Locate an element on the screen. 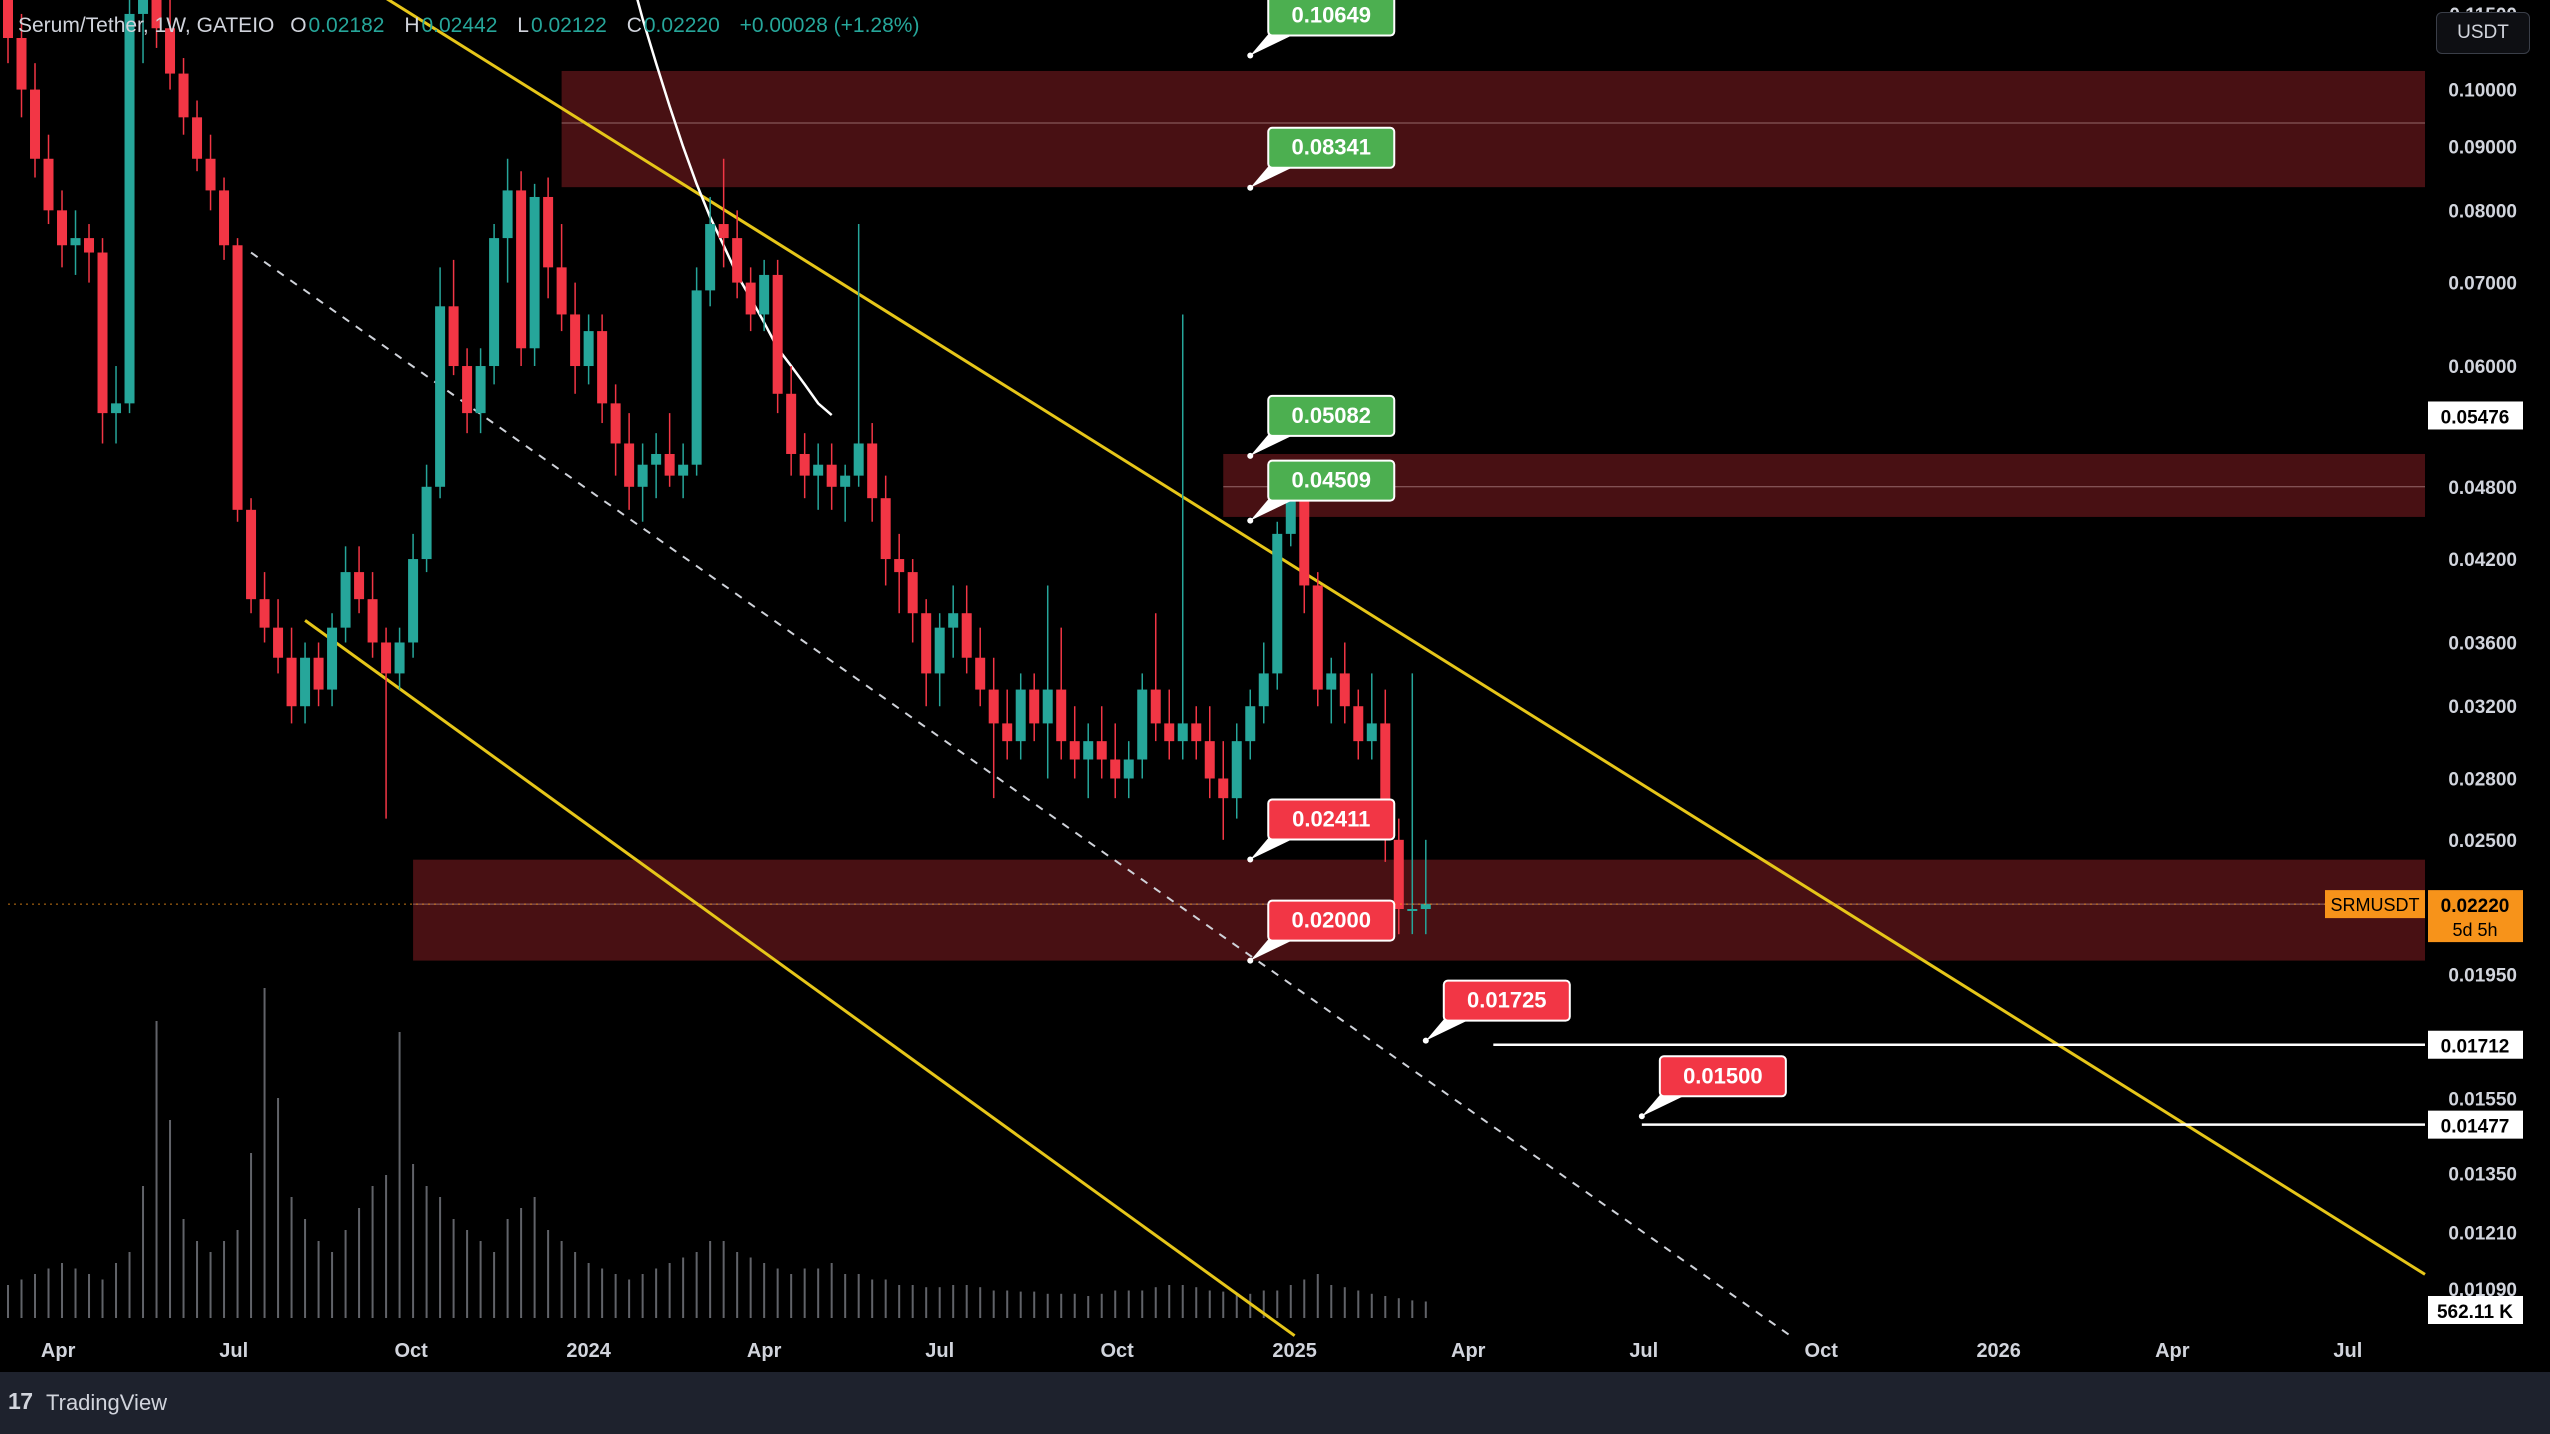  tradingview-brand-name: TradingView is located at coordinates (107, 1402).